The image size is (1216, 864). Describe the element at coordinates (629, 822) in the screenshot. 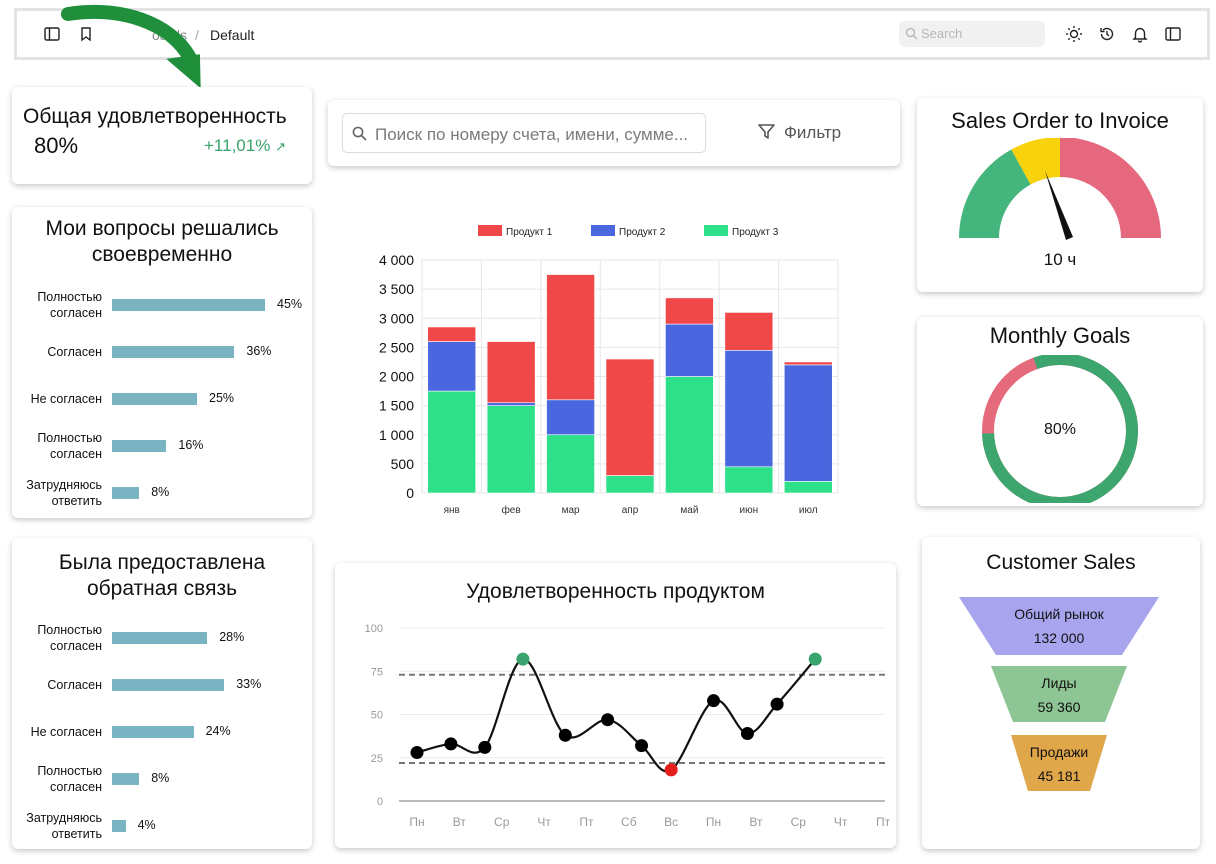

I see `x-tick-label: Сб` at that location.